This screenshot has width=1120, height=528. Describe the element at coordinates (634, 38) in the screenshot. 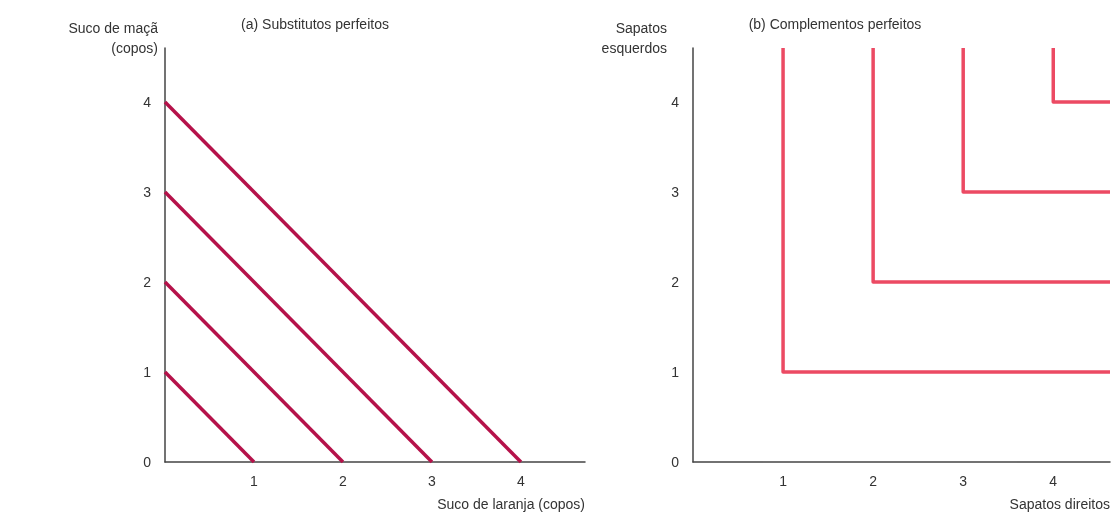

I see `y-axis-title: Sapatos esquerdos` at that location.